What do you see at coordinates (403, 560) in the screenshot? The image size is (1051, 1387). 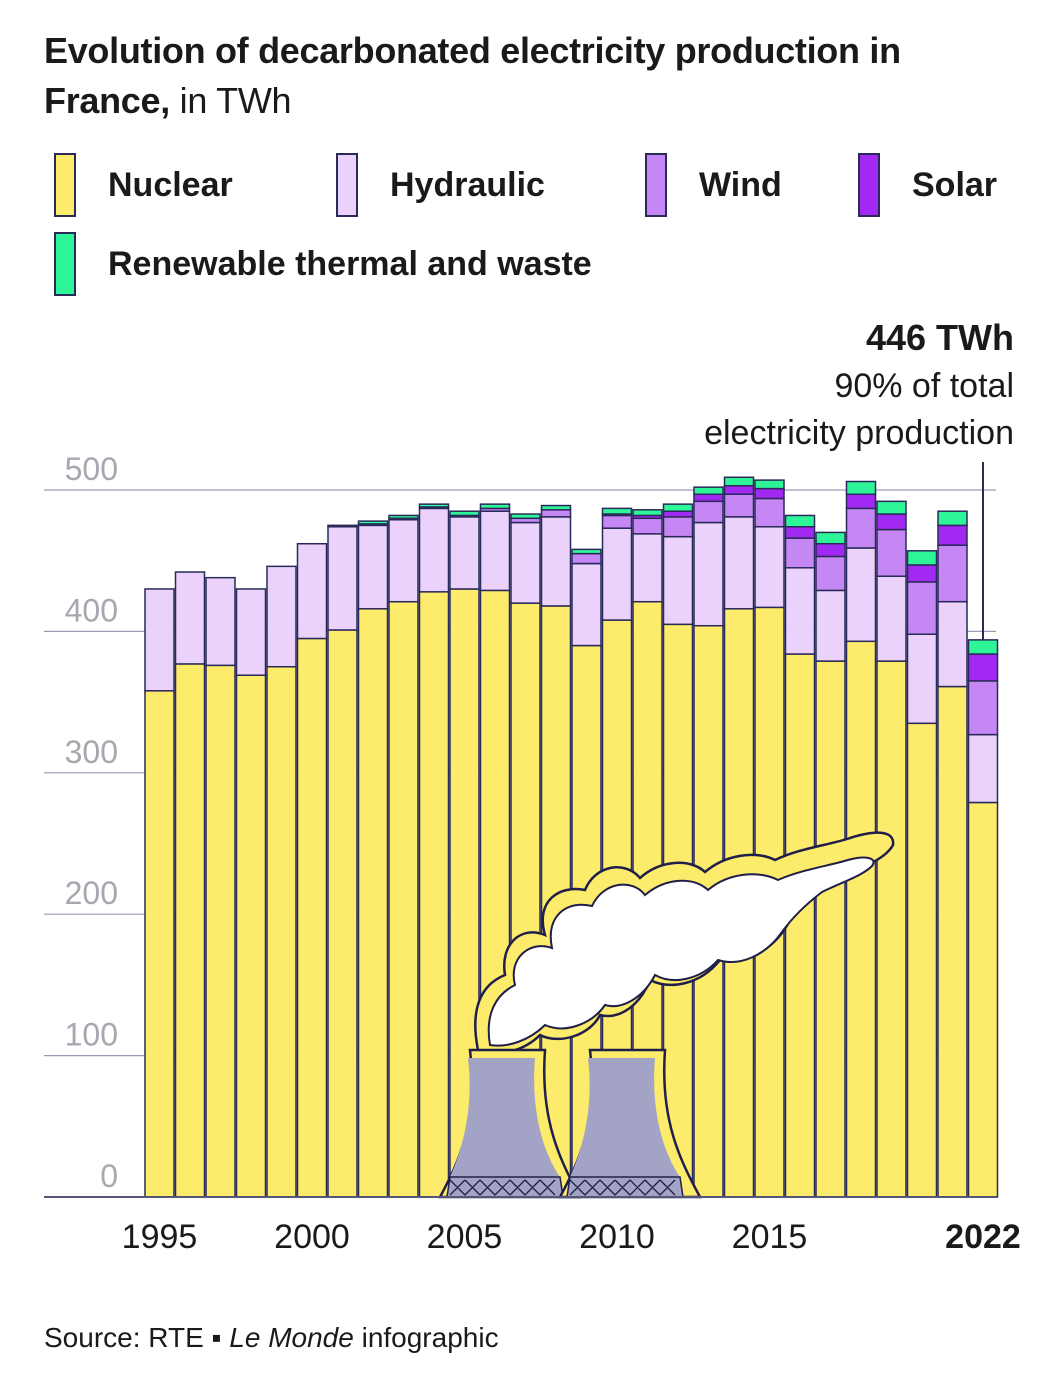 I see `bar-2003-hydraulic` at bounding box center [403, 560].